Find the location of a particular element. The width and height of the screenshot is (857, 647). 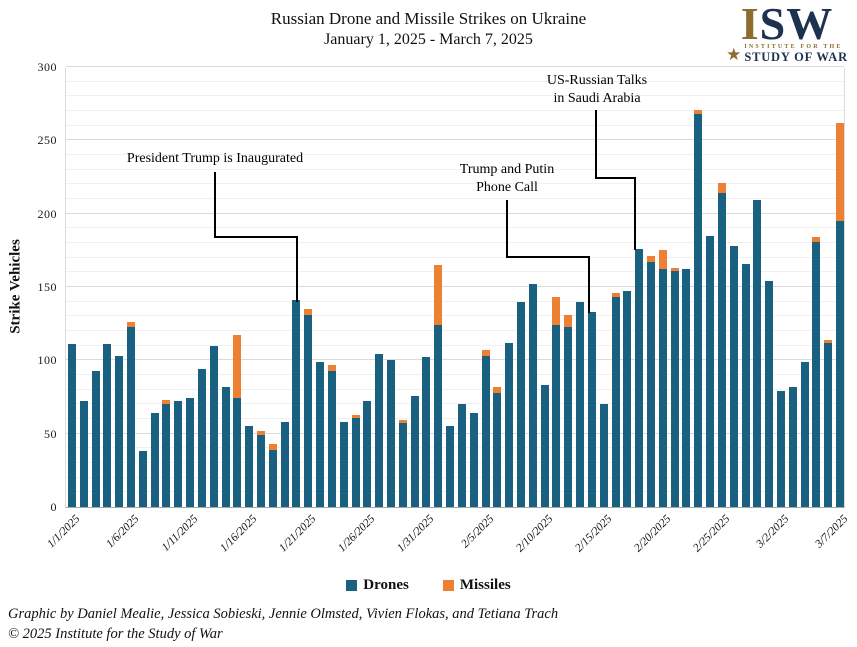

bar-2/10/2025 is located at coordinates (544, 446).